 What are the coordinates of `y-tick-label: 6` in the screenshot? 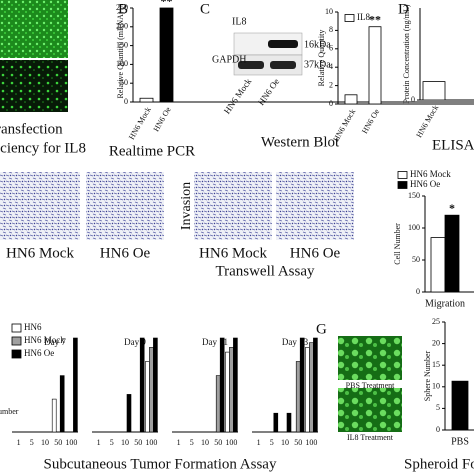 It's located at (331, 48).